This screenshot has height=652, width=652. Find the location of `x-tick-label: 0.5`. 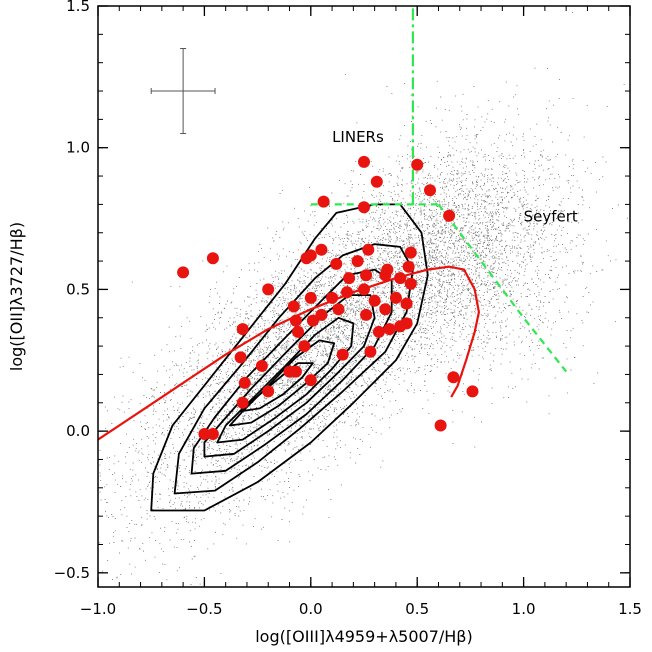

x-tick-label: 0.5 is located at coordinates (417, 609).